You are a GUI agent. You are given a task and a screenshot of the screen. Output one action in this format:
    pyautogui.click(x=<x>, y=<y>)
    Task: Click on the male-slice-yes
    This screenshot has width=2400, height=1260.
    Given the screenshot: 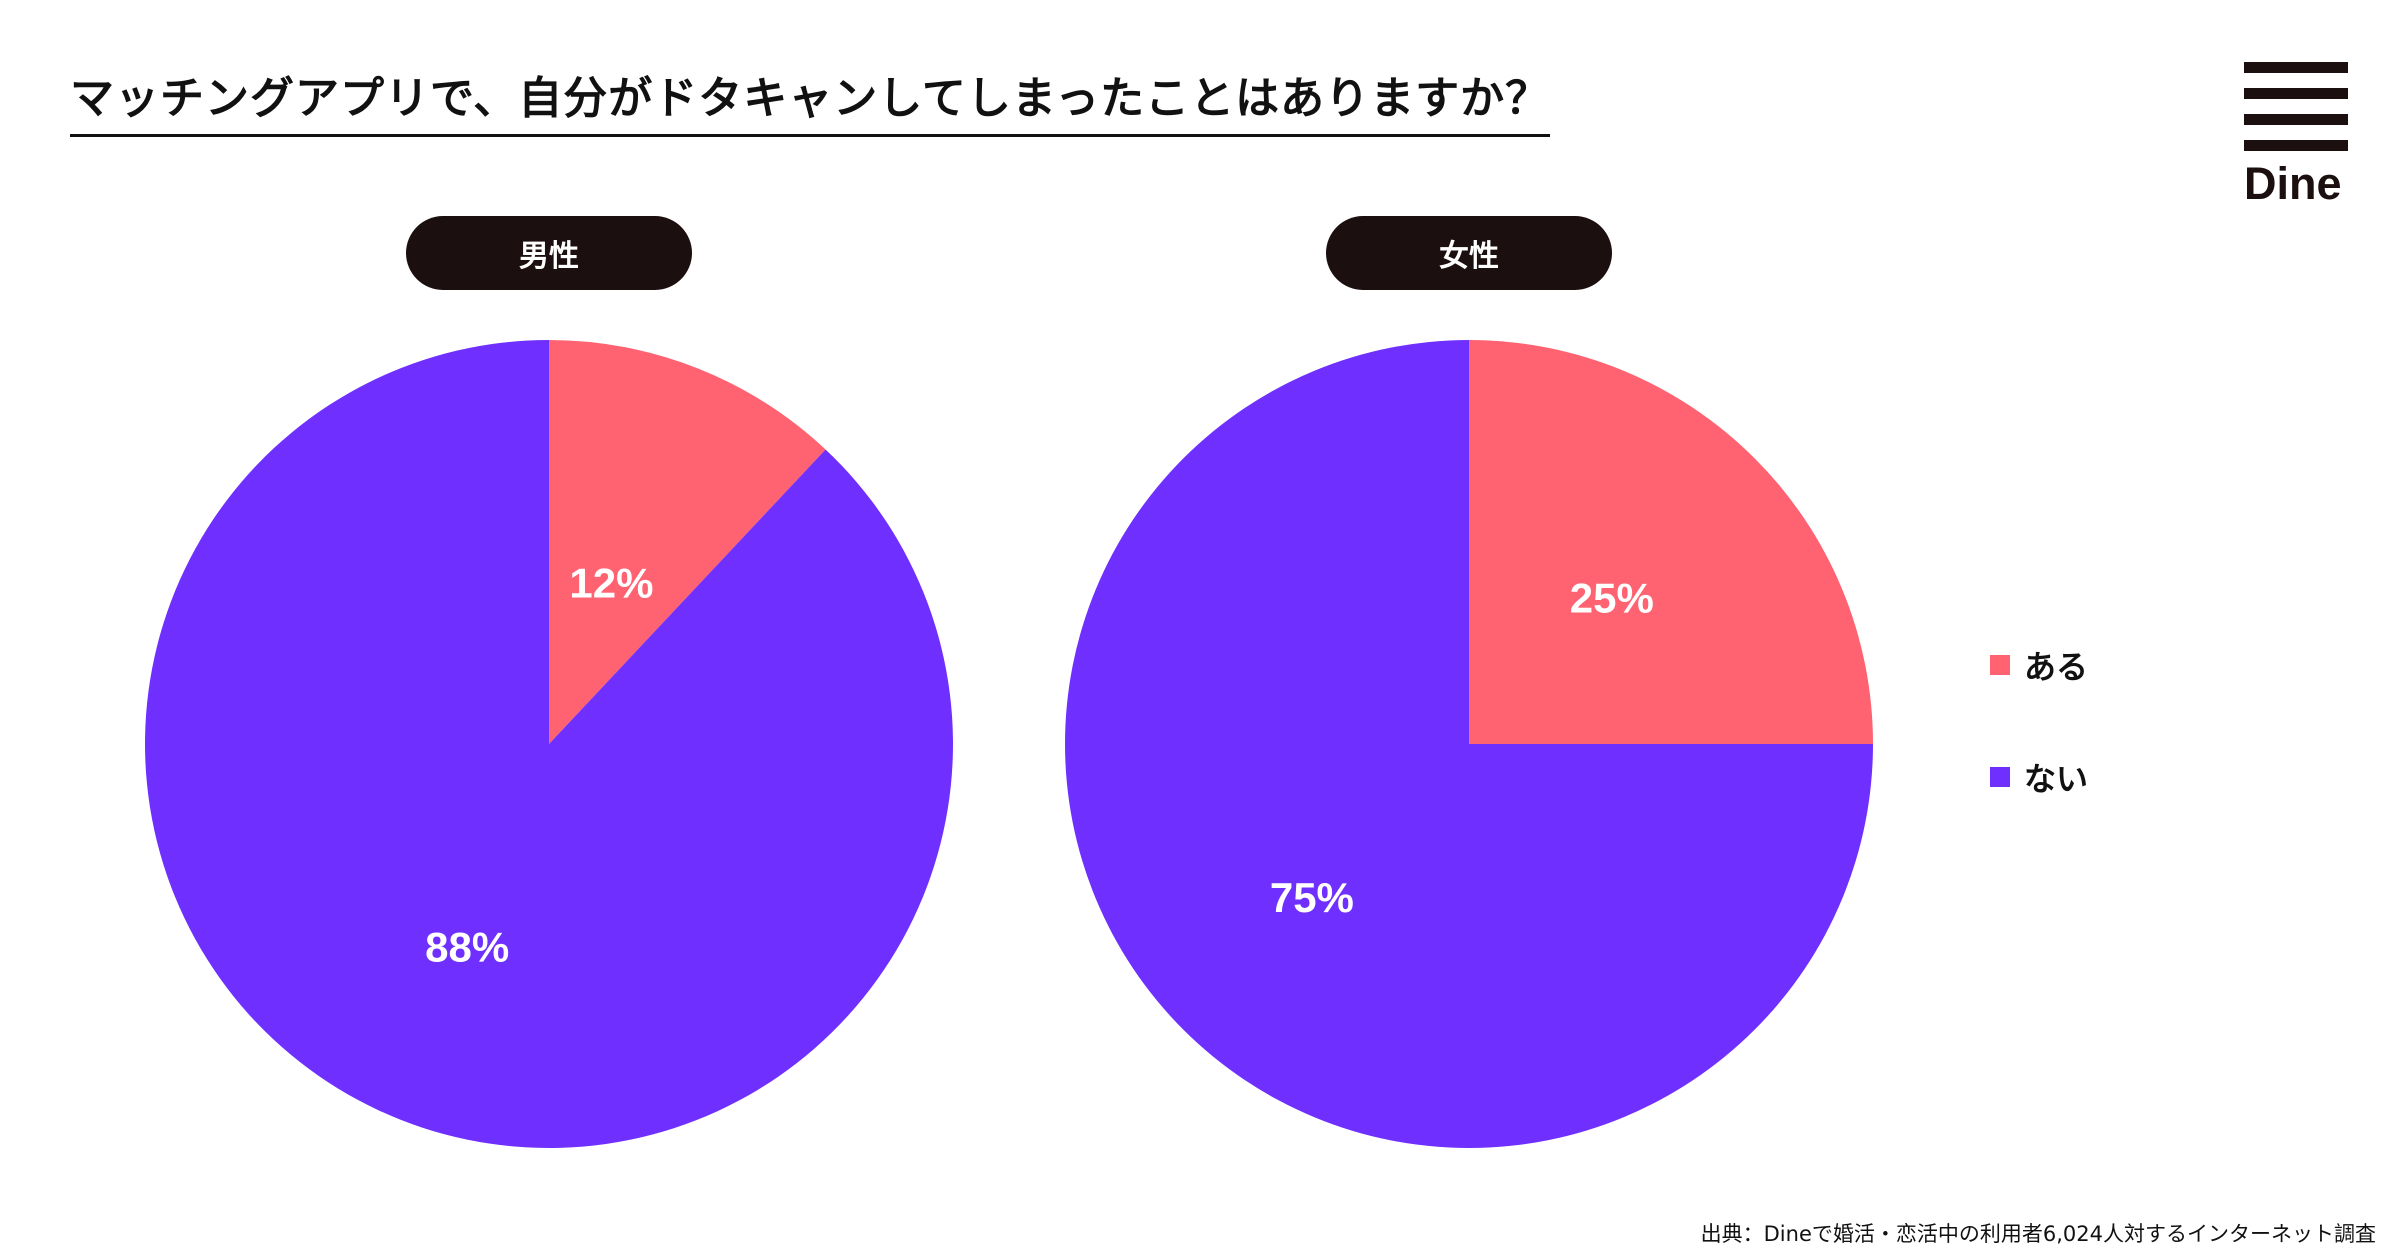 What is the action you would take?
    pyautogui.click(x=687, y=542)
    